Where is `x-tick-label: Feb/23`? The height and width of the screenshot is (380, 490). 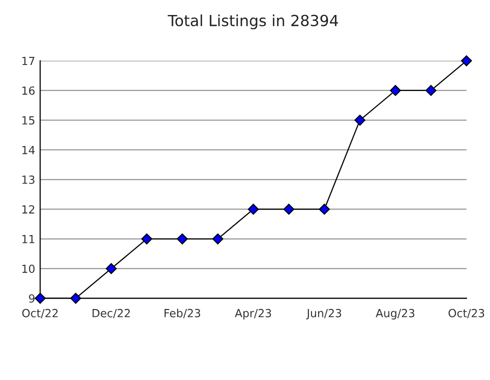 x-tick-label: Feb/23 is located at coordinates (182, 313).